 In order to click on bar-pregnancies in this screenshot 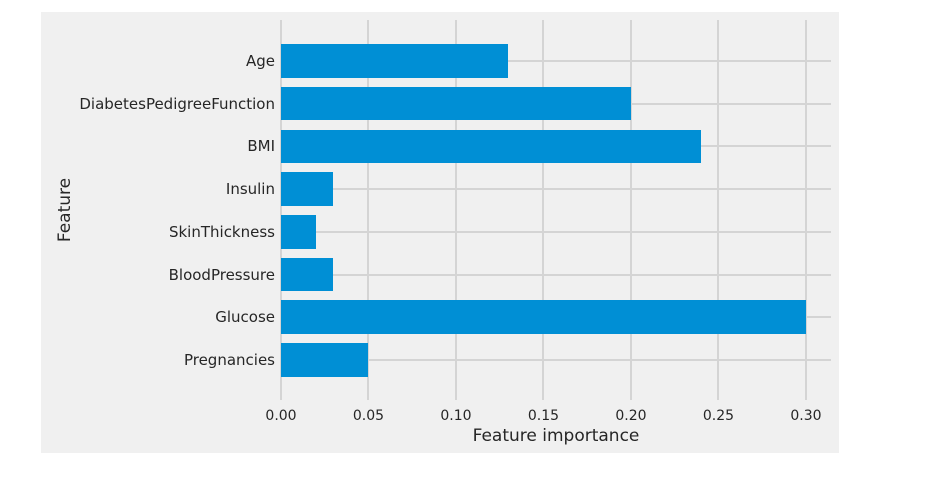, I will do `click(325, 360)`.